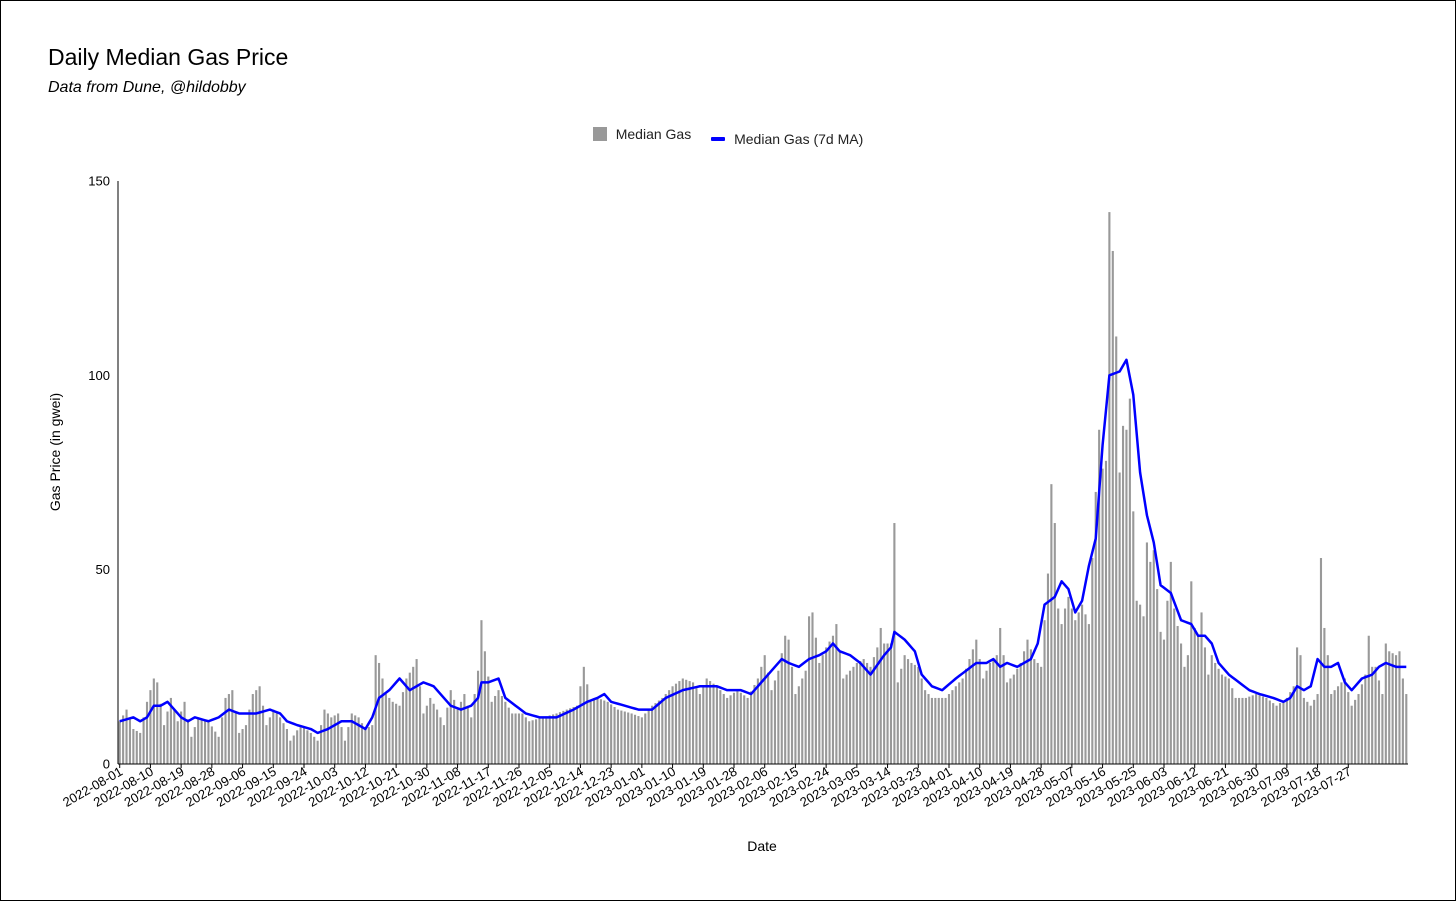 This screenshot has height=901, width=1456. I want to click on legend-item-median-gas-ma: Median Gas (7d MA), so click(787, 139).